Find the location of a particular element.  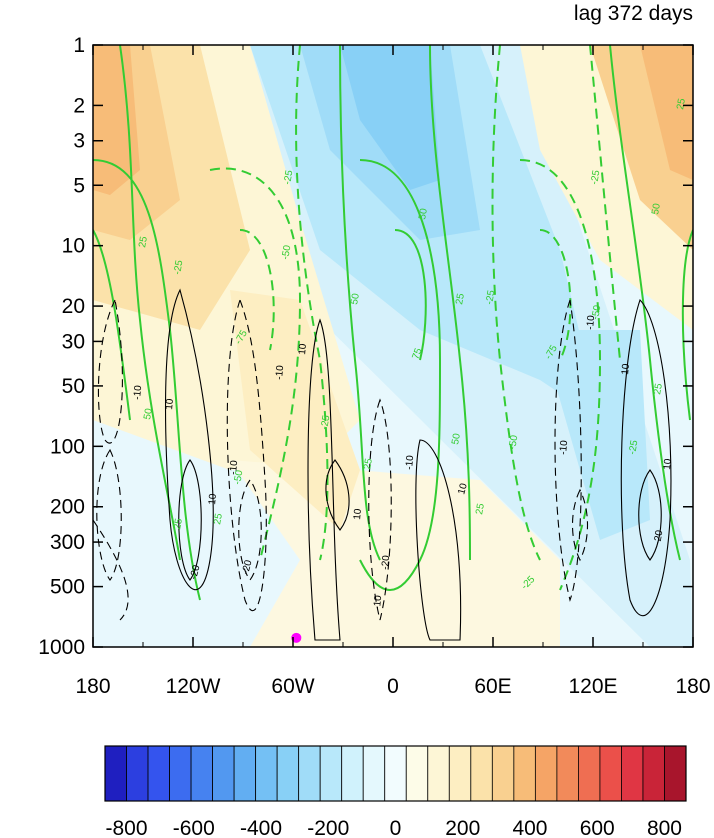

y-tick-label: 50 is located at coordinates (73, 386).